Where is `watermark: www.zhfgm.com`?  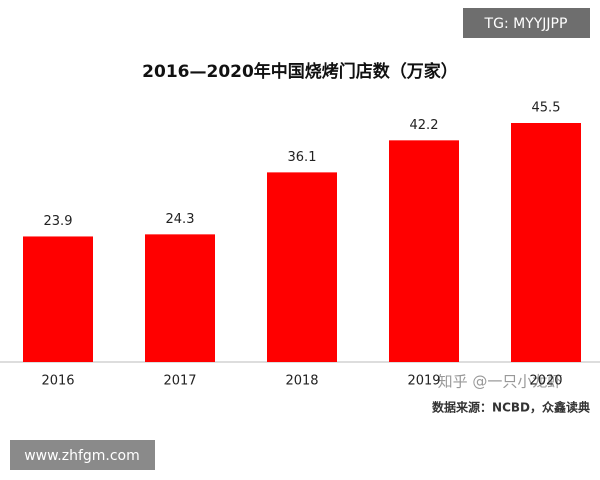 watermark: www.zhfgm.com is located at coordinates (82, 456).